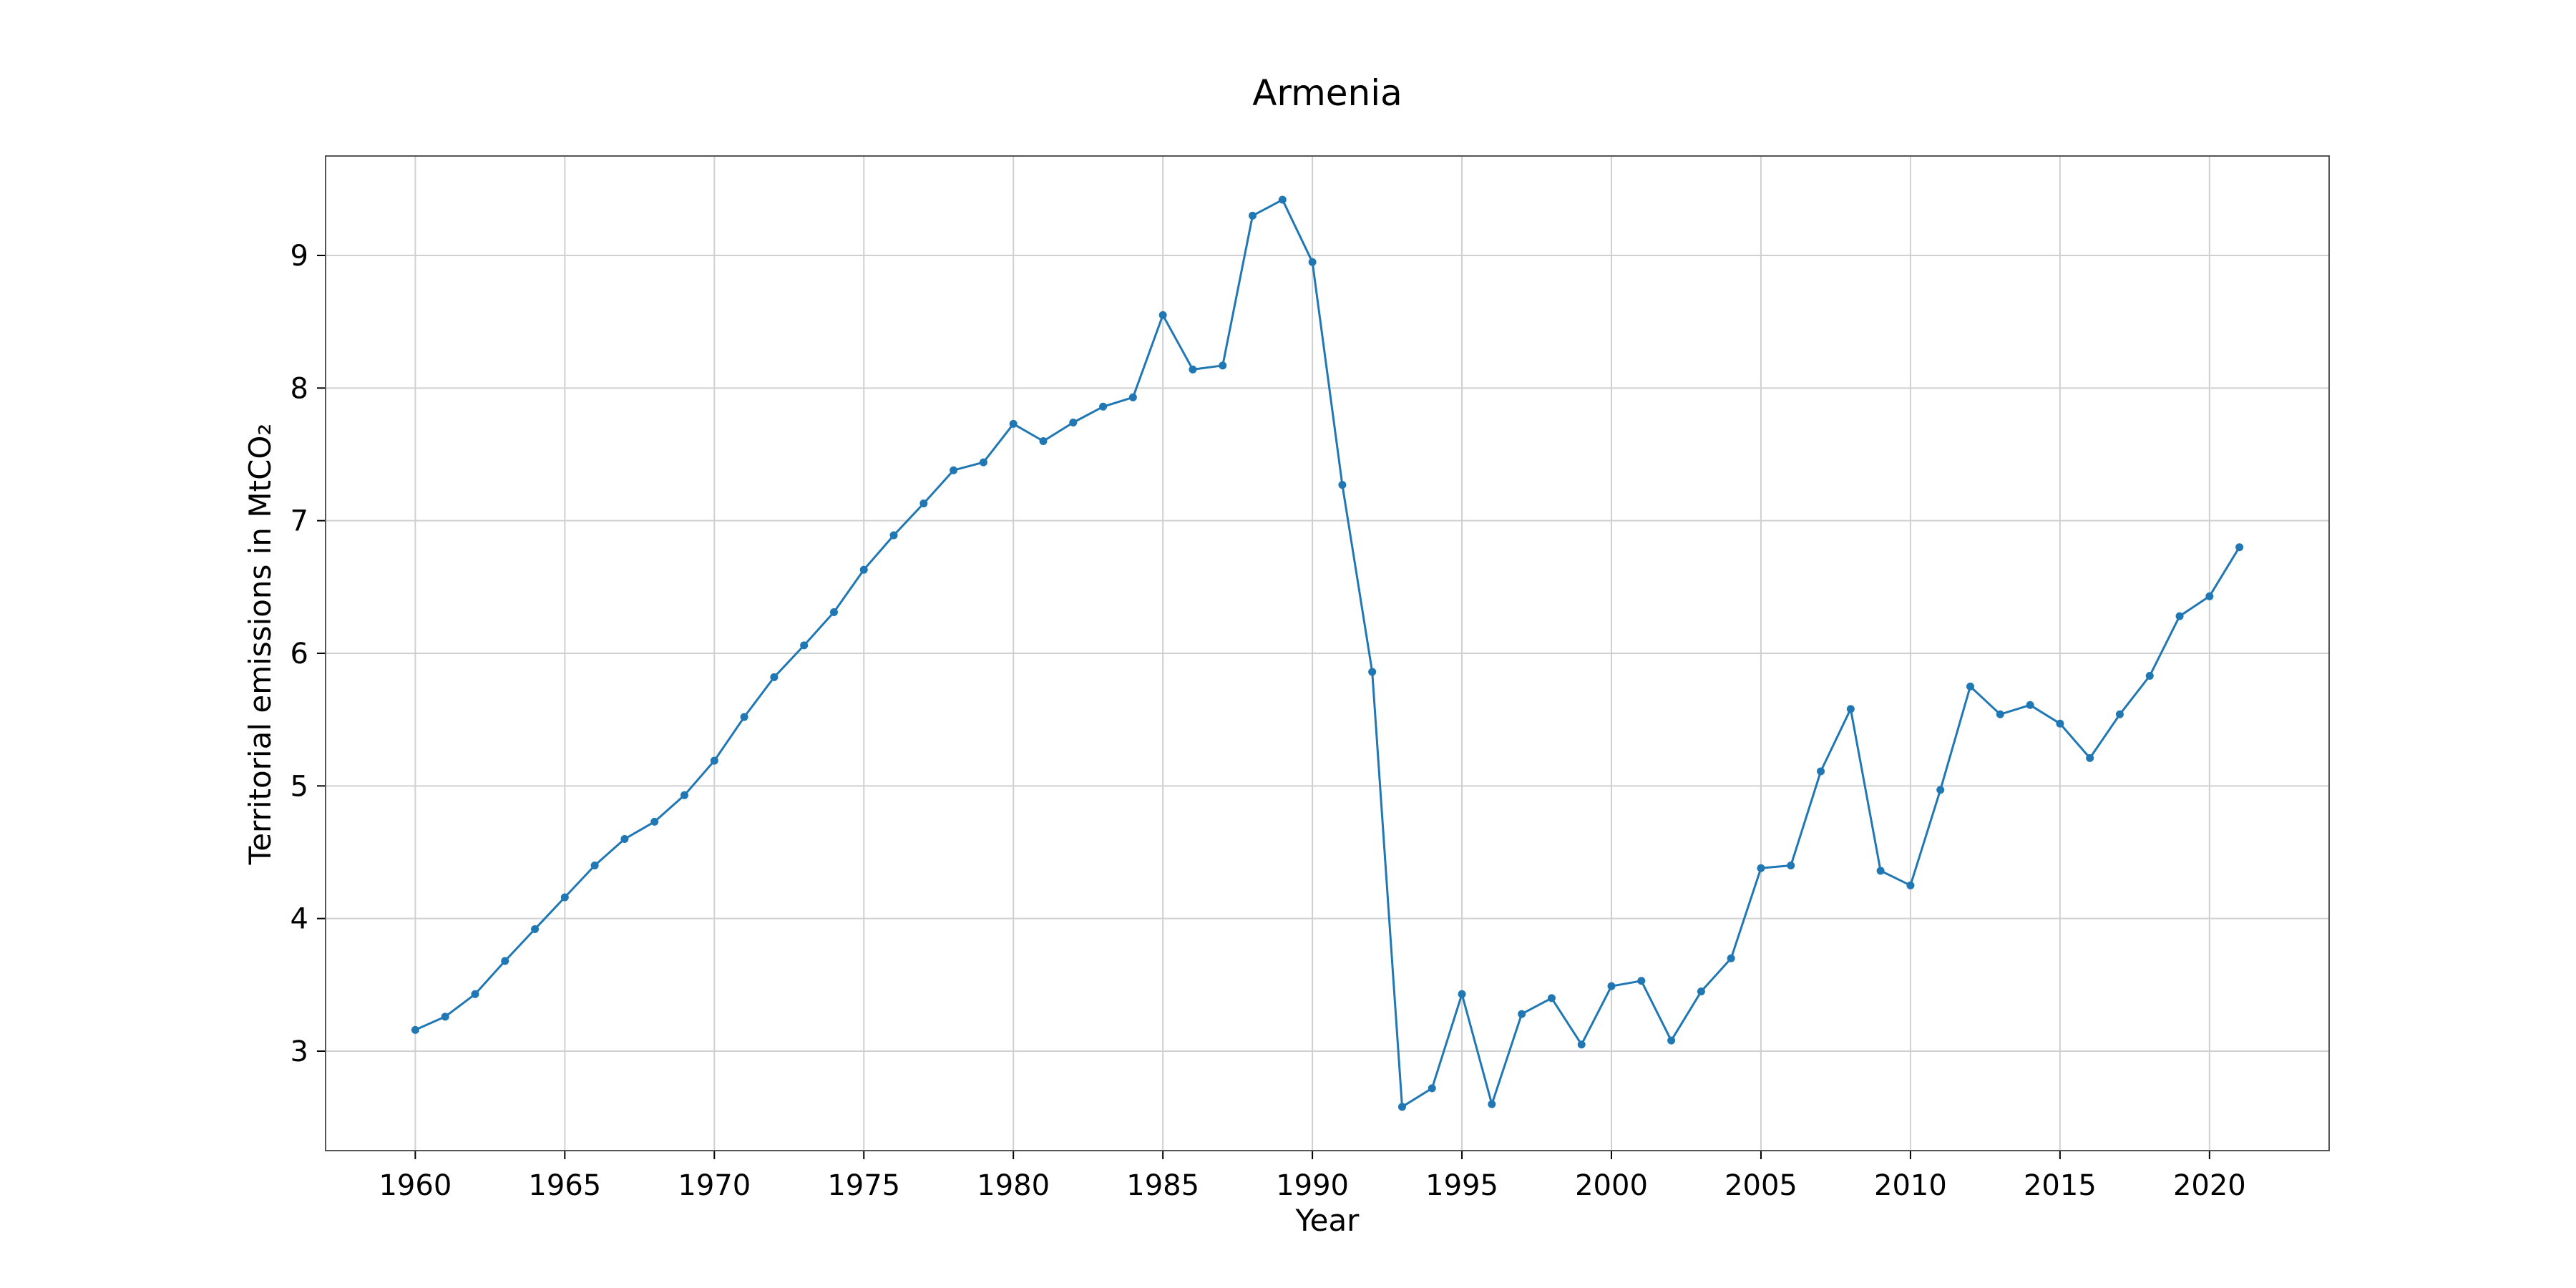 This screenshot has height=1288, width=2576. I want to click on x-tick-label: 2010, so click(1910, 1185).